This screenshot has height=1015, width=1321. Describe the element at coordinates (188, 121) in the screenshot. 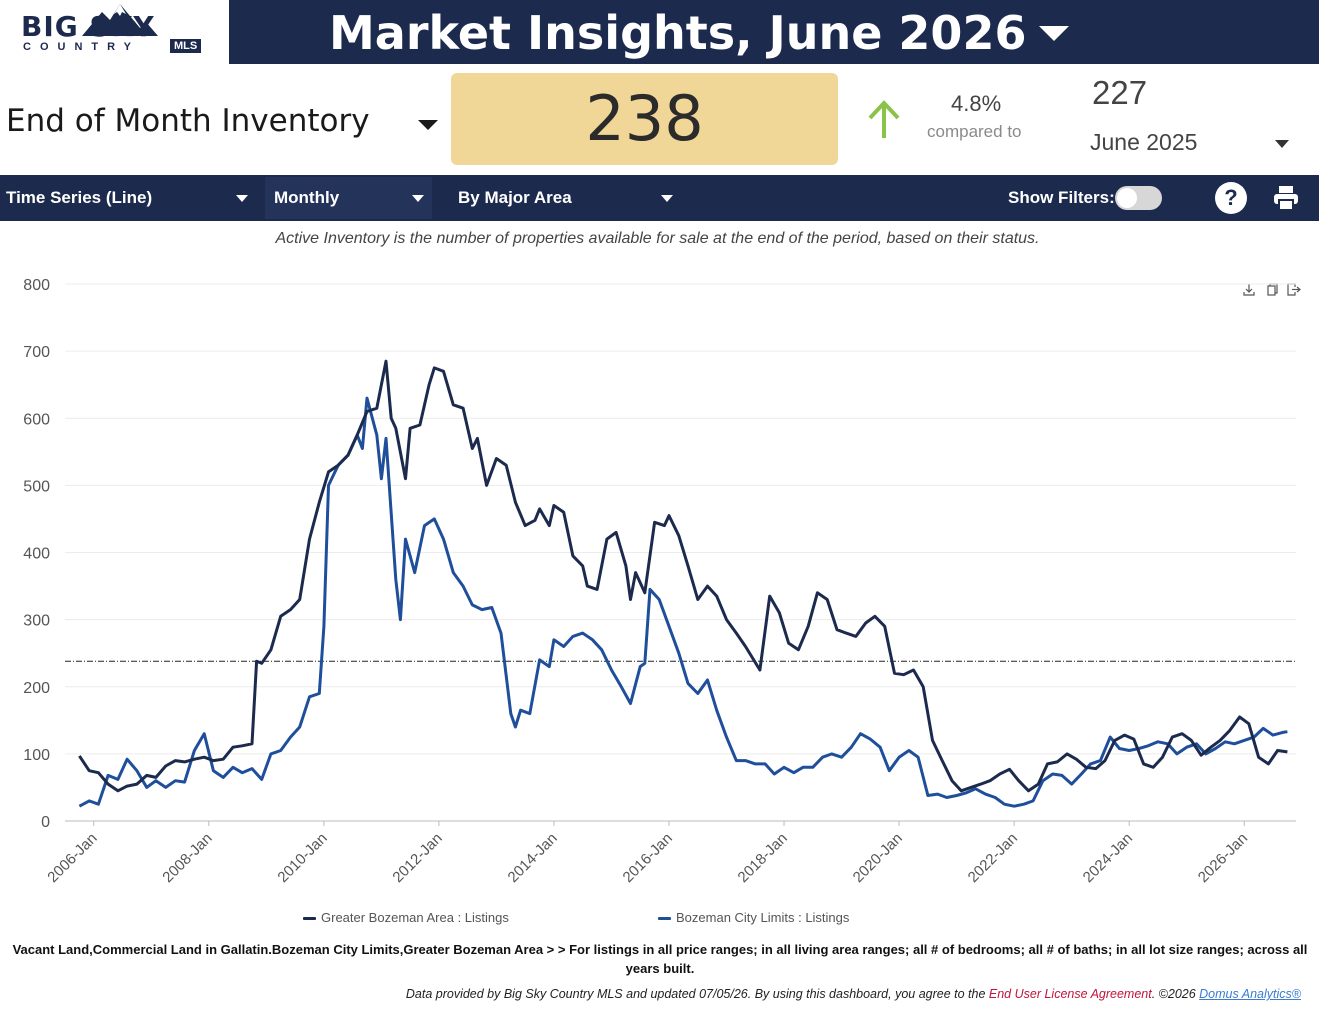

I see `metric-selector: End of Month Inventory` at that location.